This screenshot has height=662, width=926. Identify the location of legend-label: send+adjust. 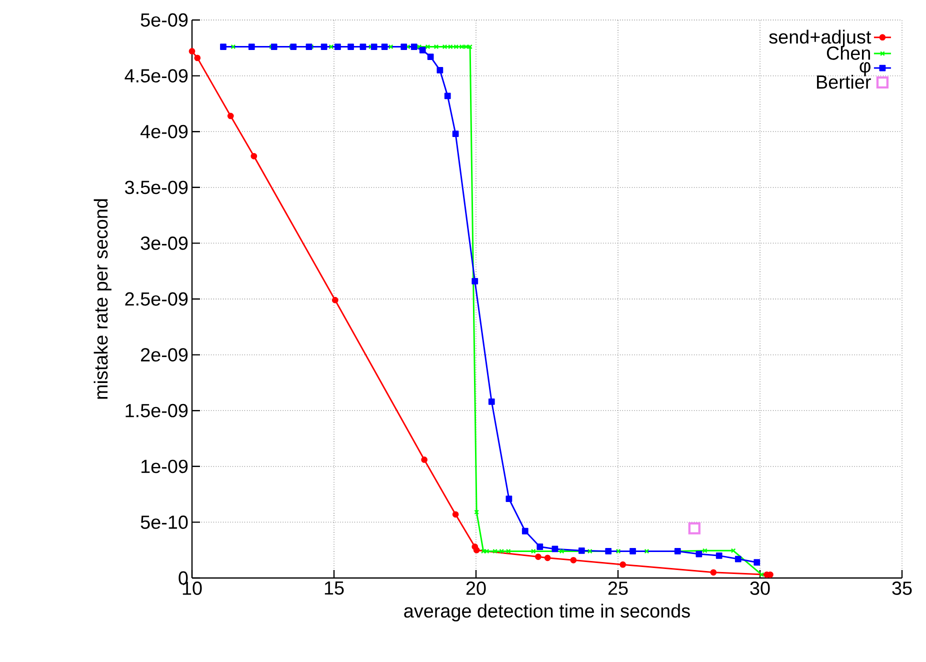
(820, 39).